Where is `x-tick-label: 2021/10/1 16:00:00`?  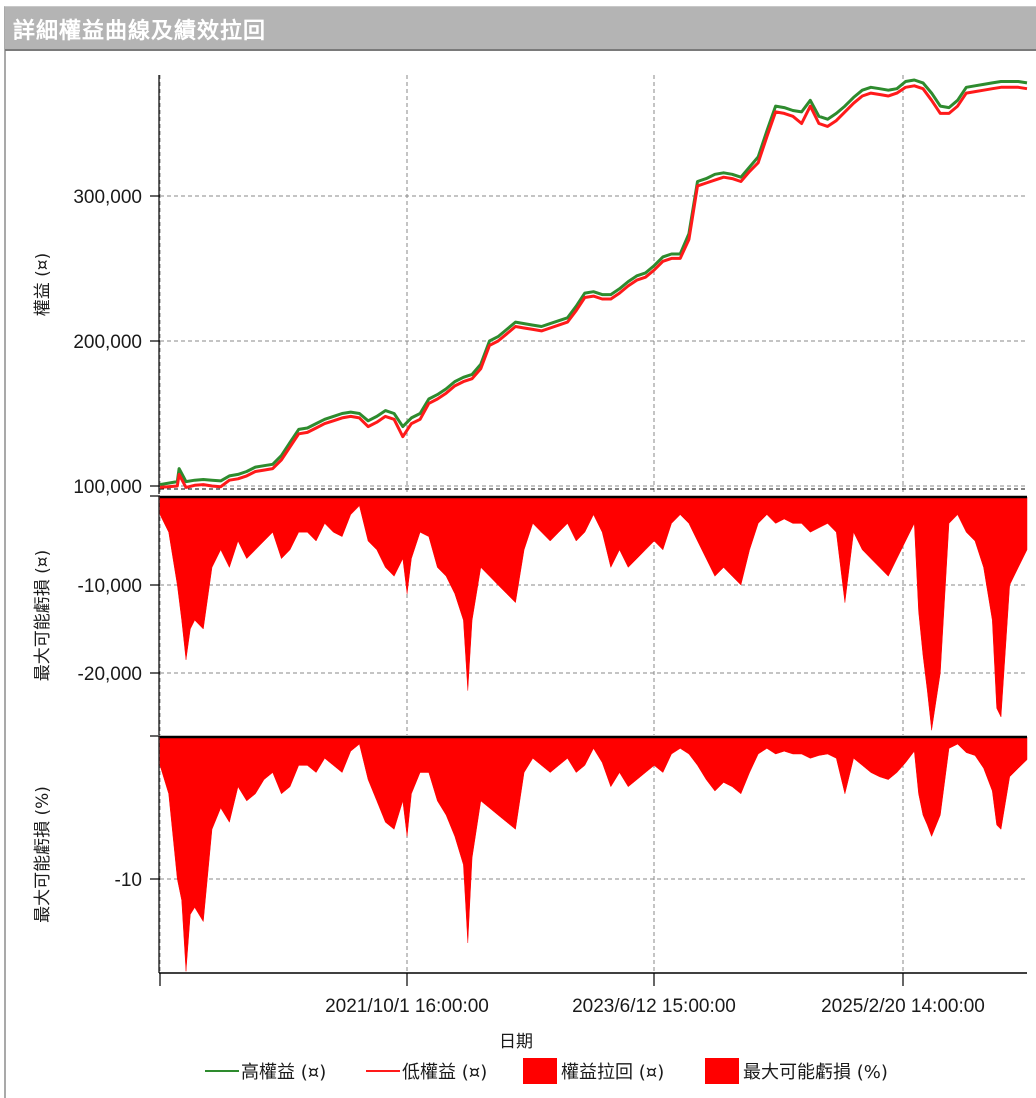
x-tick-label: 2021/10/1 16:00:00 is located at coordinates (407, 1006).